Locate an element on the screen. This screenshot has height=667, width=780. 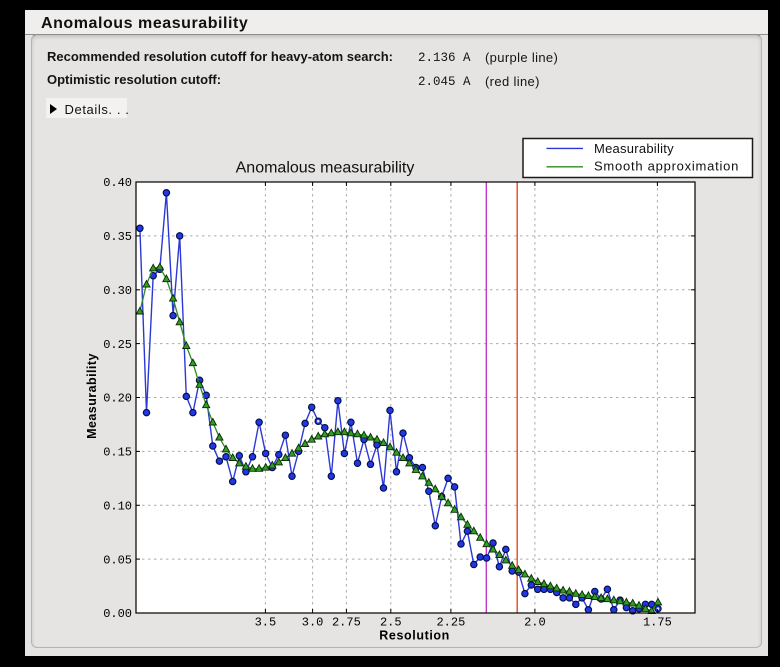
svg-text: 0.15 is located at coordinates (117, 453).